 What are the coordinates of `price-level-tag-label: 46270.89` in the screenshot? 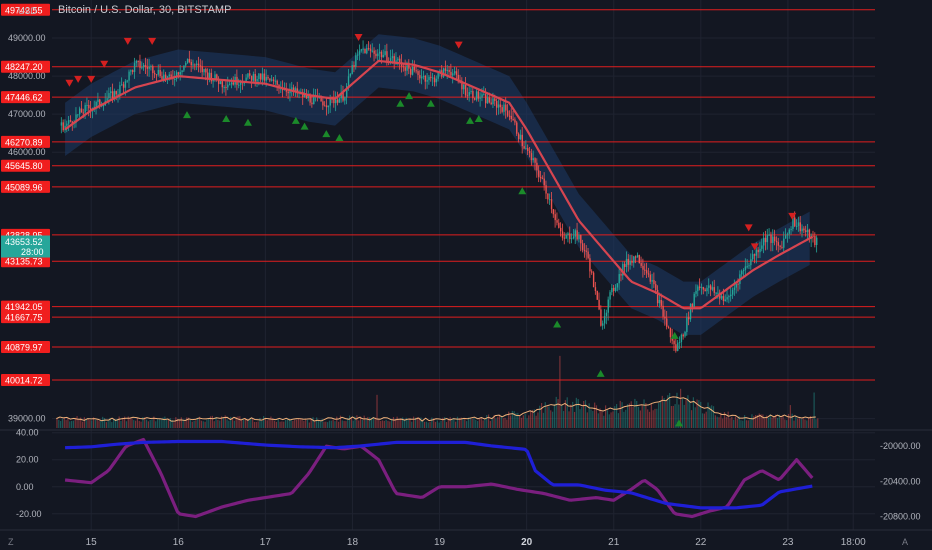 It's located at (24, 142).